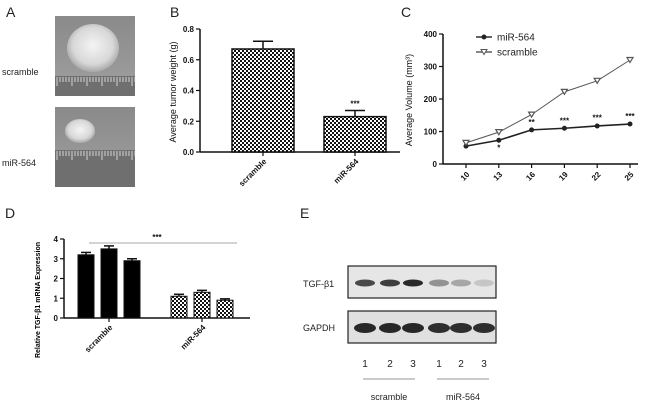 The image size is (650, 405). Describe the element at coordinates (253, 173) in the screenshot. I see `b-x-tick-label: scramble` at that location.